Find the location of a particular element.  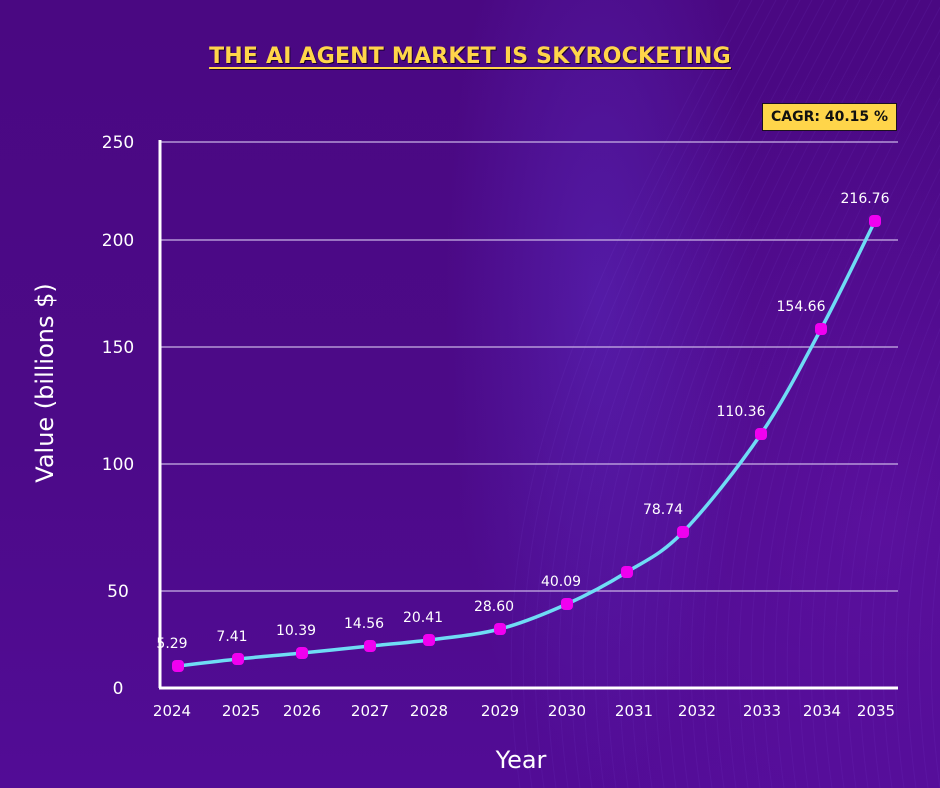

x-axis-label: Year is located at coordinates (521, 760).